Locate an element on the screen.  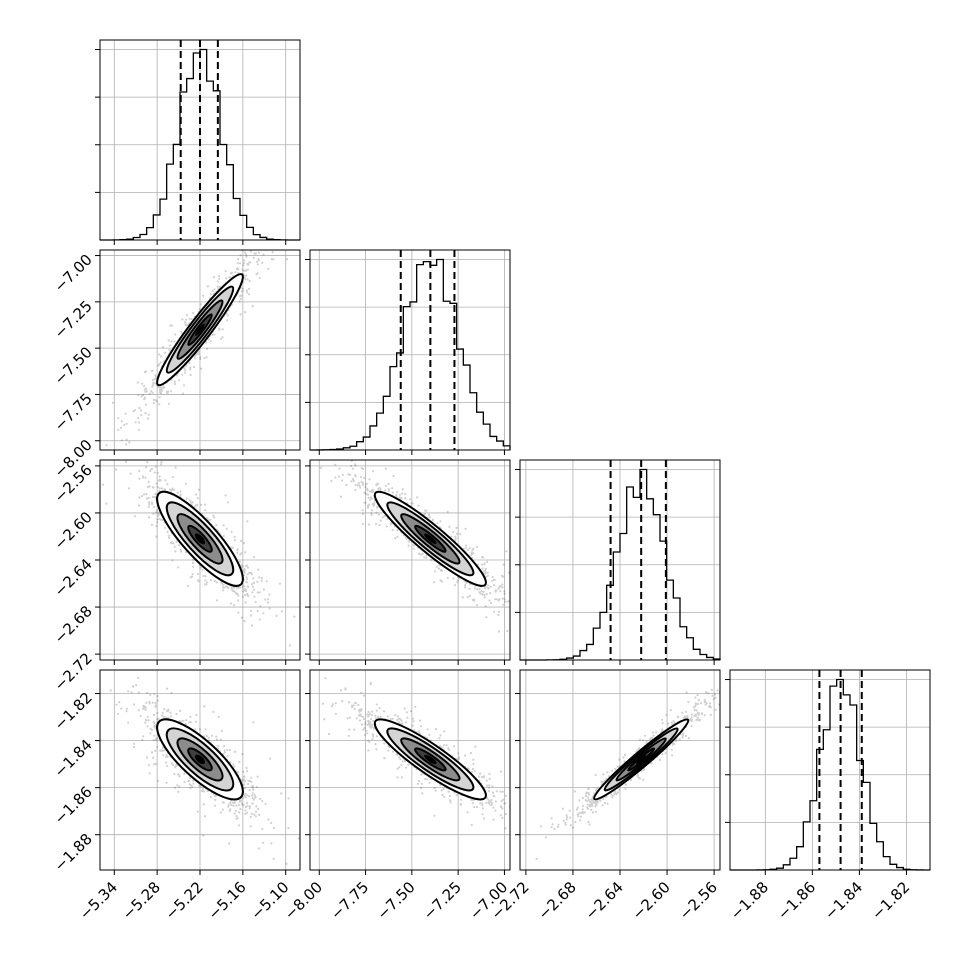
y-tick-label: −7.75 is located at coordinates (73, 412).